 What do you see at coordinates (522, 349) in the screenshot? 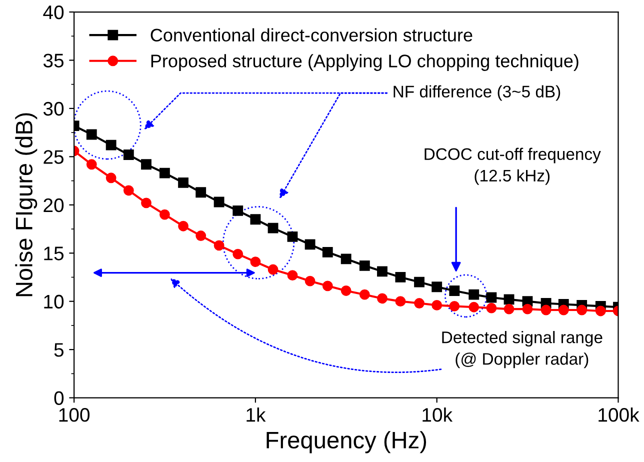
I see `annotation: Detected signal range (@ Doppler radar)` at bounding box center [522, 349].